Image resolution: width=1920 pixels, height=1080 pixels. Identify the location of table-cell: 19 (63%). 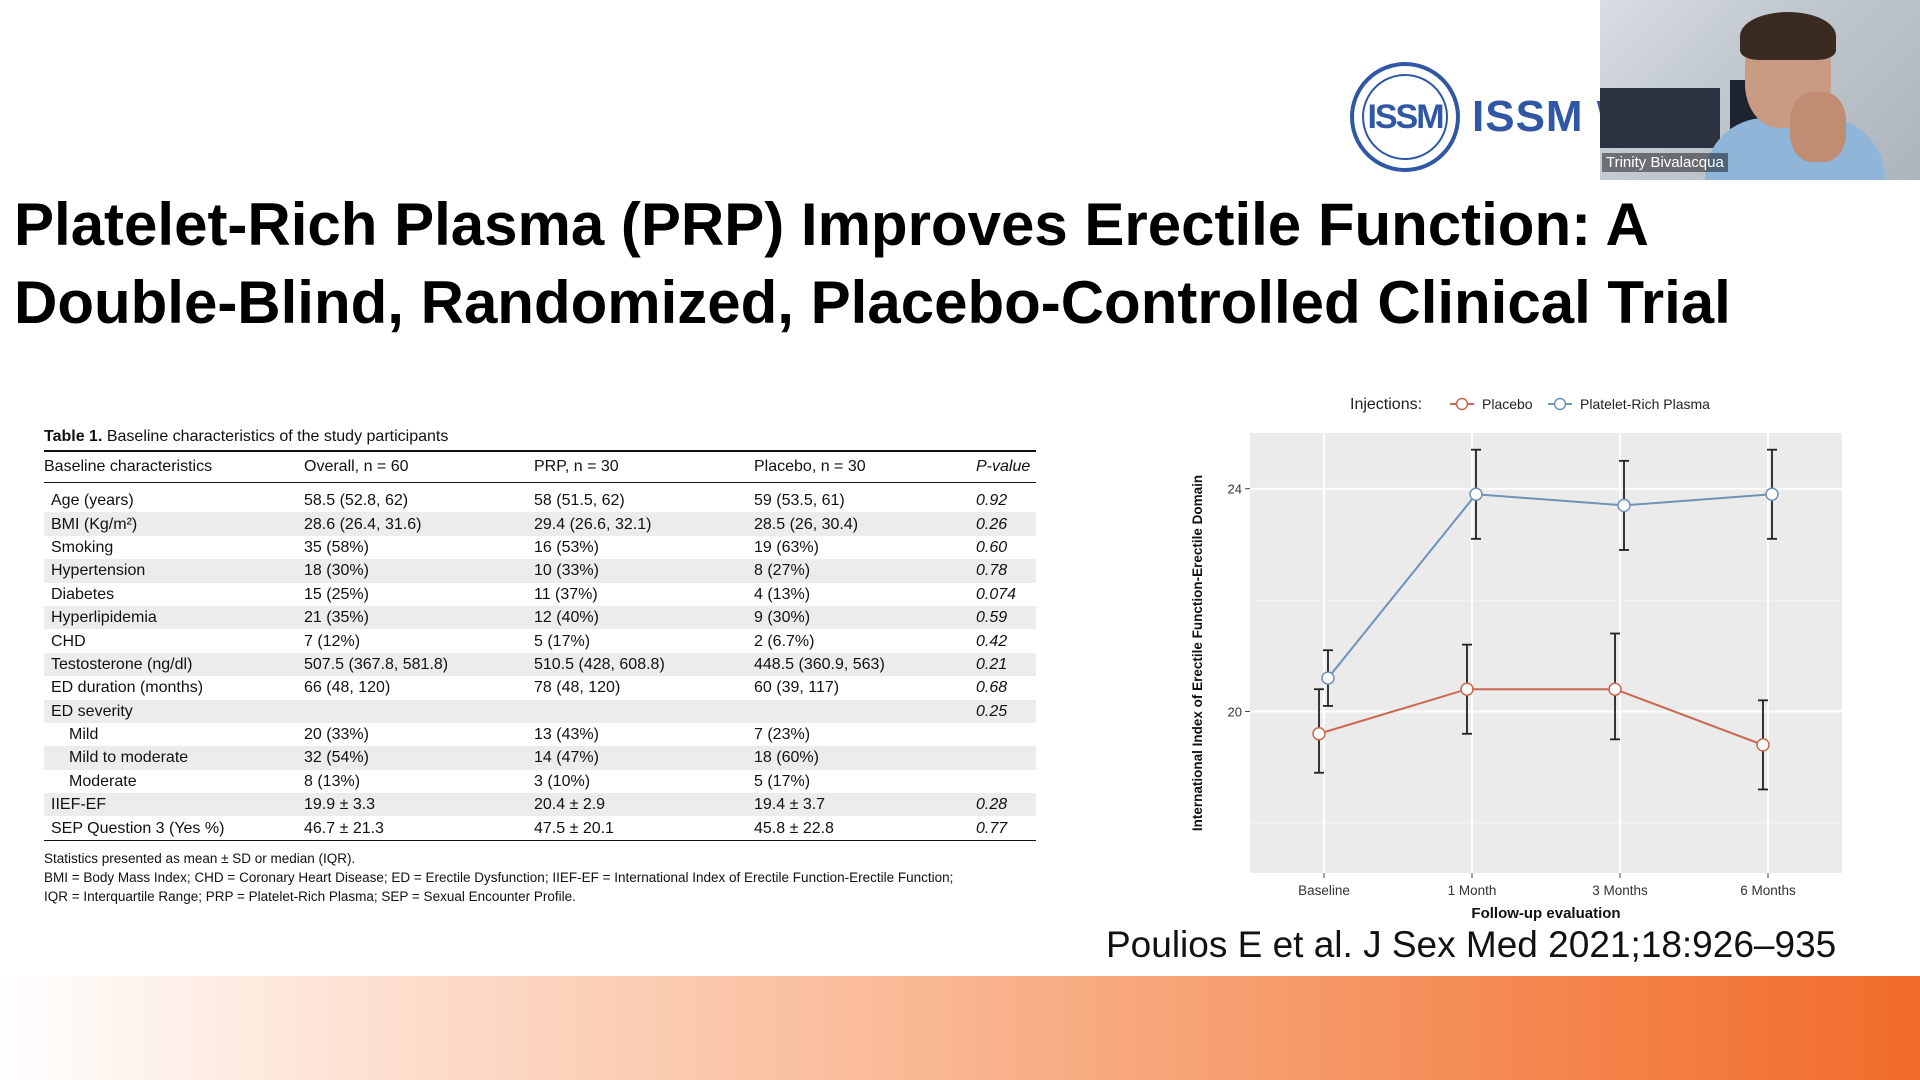
(786, 547).